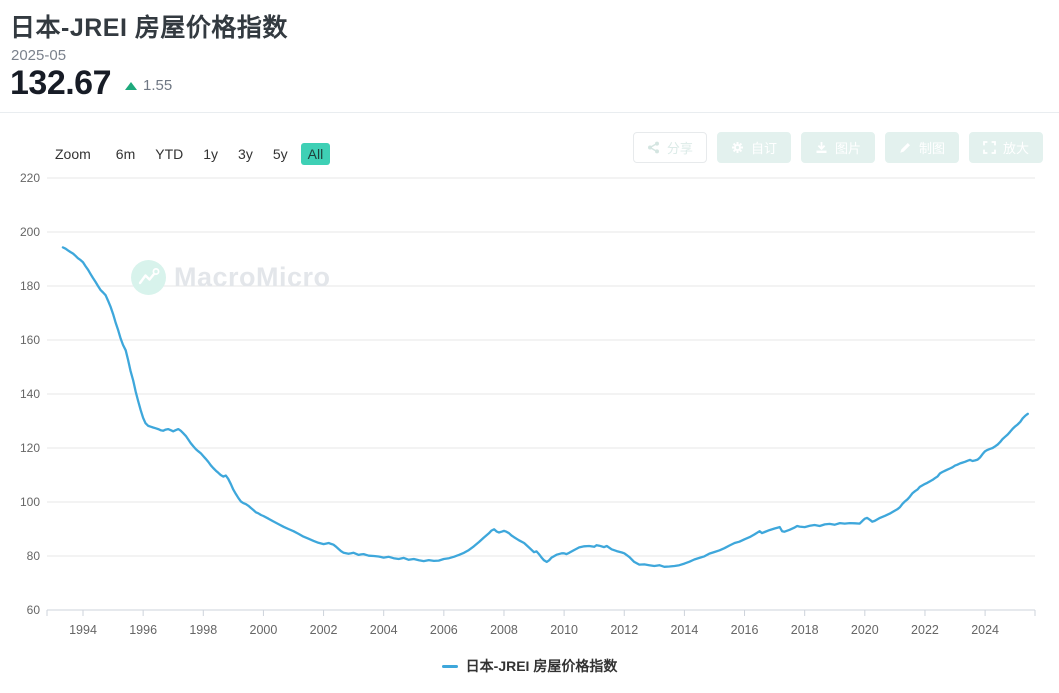  I want to click on x-axis-label: 2024, so click(985, 630).